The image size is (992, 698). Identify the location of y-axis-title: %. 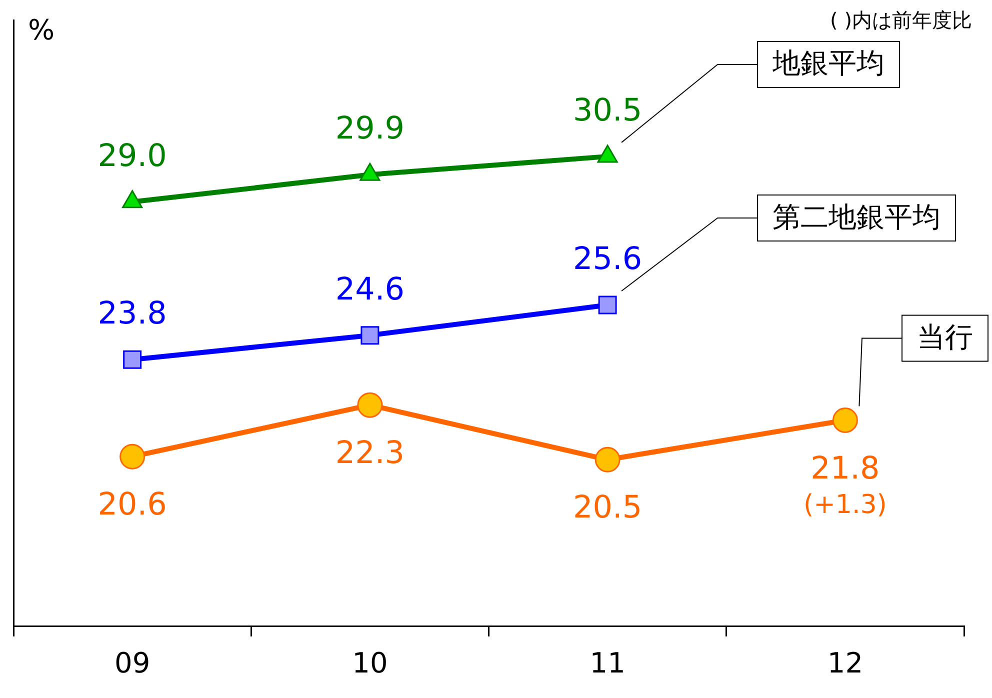
(41, 29).